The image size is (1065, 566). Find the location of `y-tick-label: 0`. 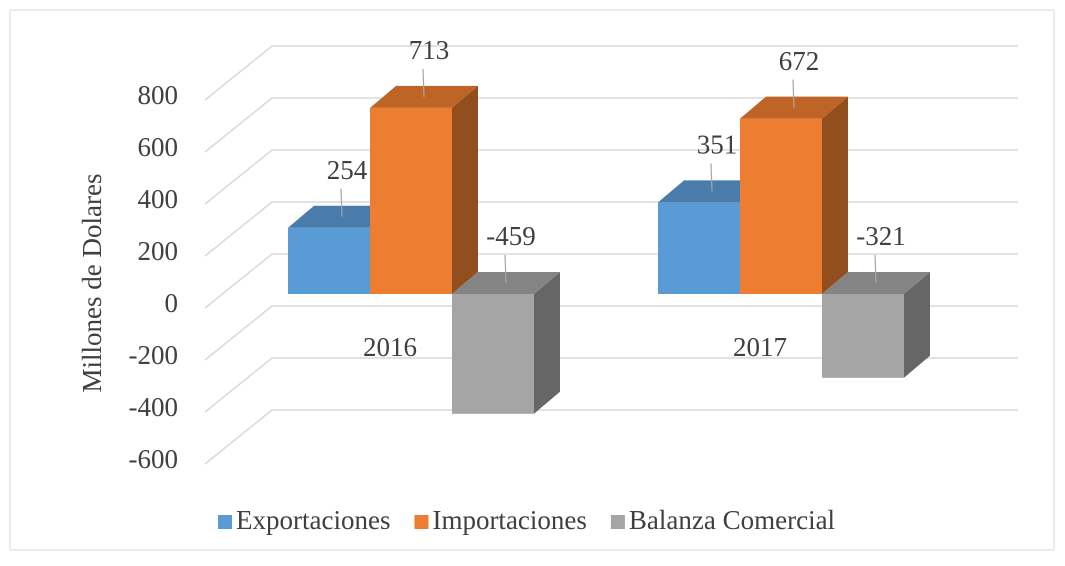

y-tick-label: 0 is located at coordinates (172, 303).